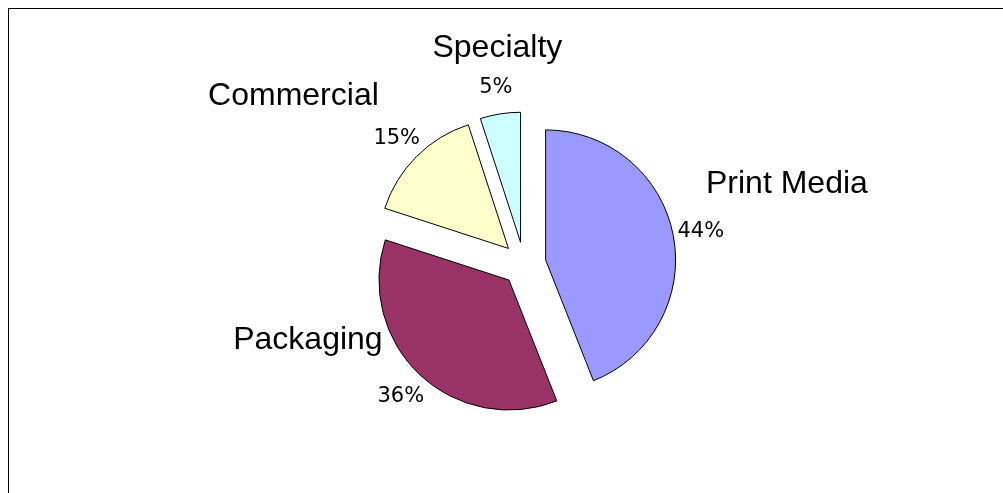 Image resolution: width=1003 pixels, height=493 pixels. I want to click on slice-label: Commercial, so click(293, 93).